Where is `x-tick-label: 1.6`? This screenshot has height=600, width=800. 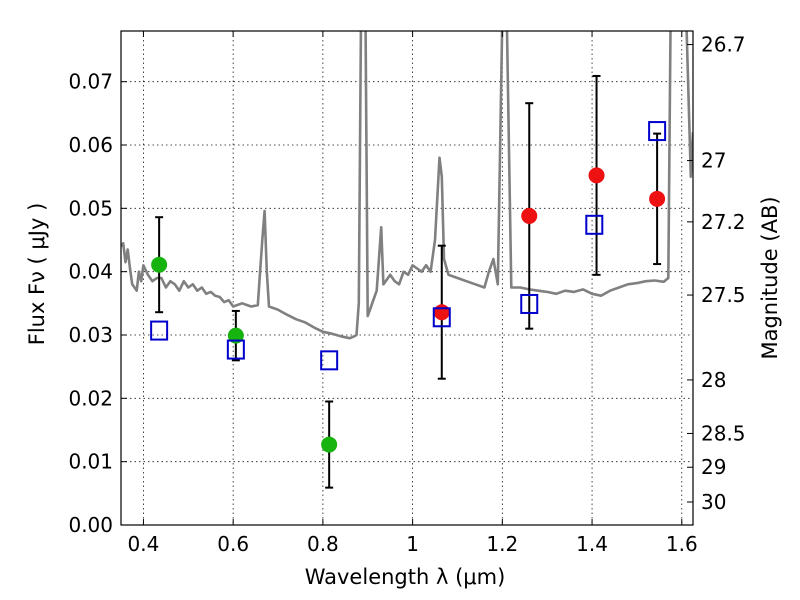 x-tick-label: 1.6 is located at coordinates (682, 544).